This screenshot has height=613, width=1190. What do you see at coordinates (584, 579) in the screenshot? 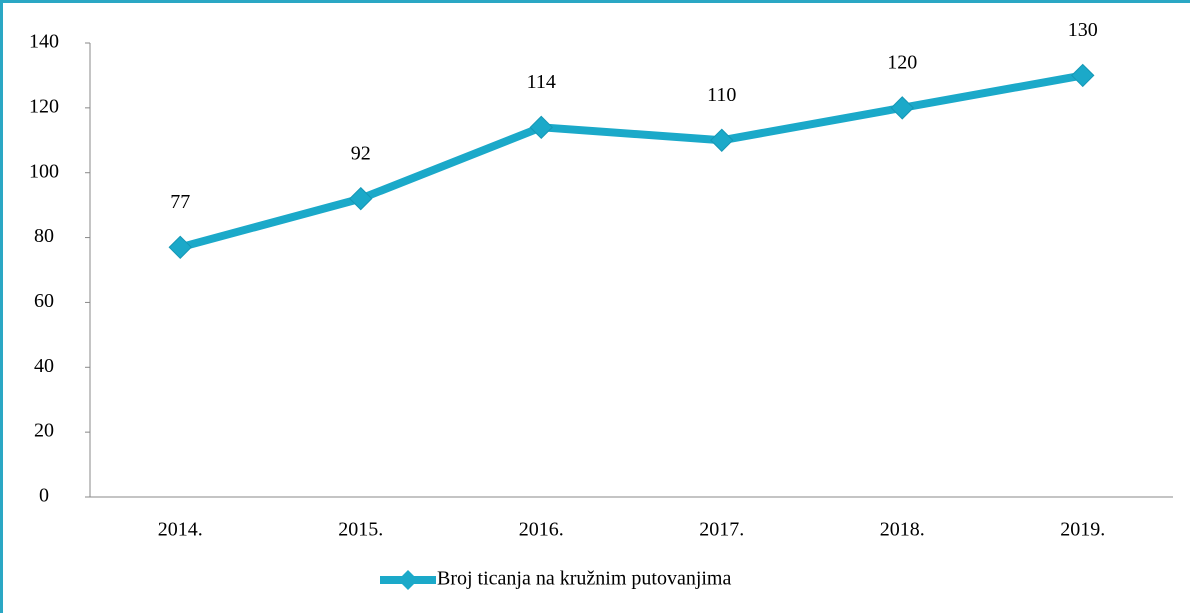
I see `legend-label: Broj ticanja na kružnim putovanjima` at bounding box center [584, 579].